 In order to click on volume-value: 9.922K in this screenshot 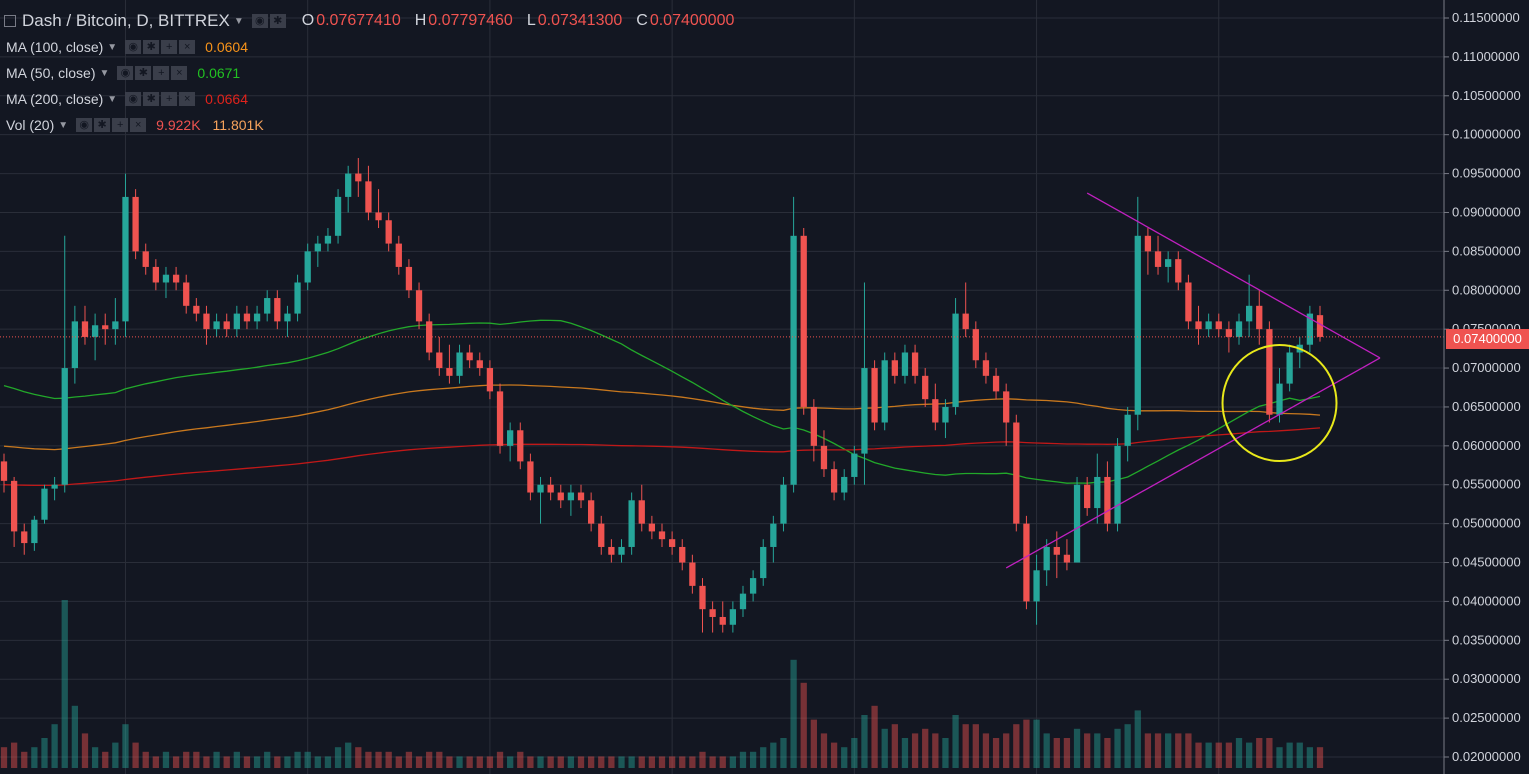, I will do `click(178, 125)`.